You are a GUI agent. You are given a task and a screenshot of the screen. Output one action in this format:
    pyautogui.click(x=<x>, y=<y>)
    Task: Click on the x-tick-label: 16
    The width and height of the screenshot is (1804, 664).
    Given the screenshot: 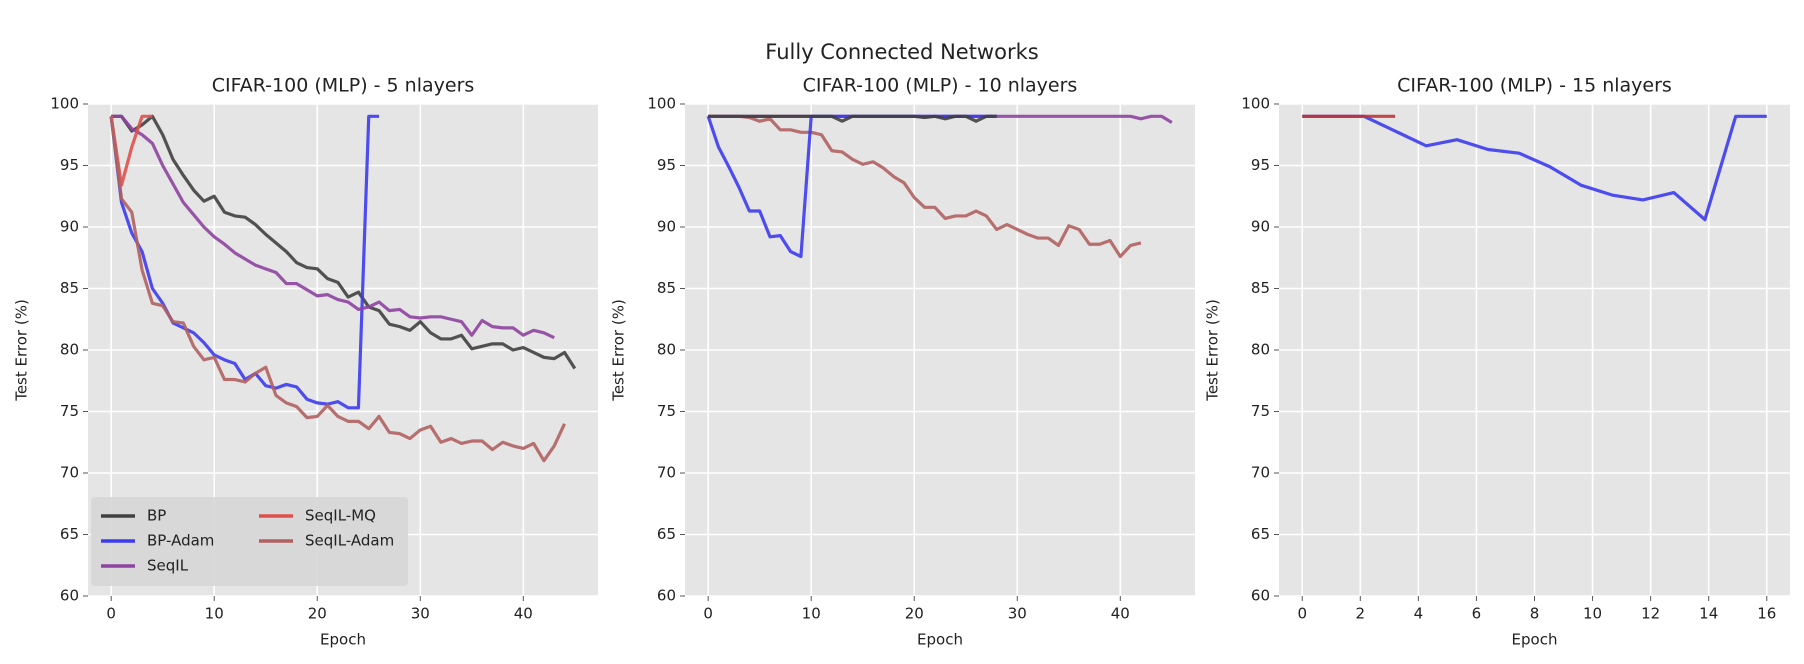 What is the action you would take?
    pyautogui.click(x=1766, y=614)
    